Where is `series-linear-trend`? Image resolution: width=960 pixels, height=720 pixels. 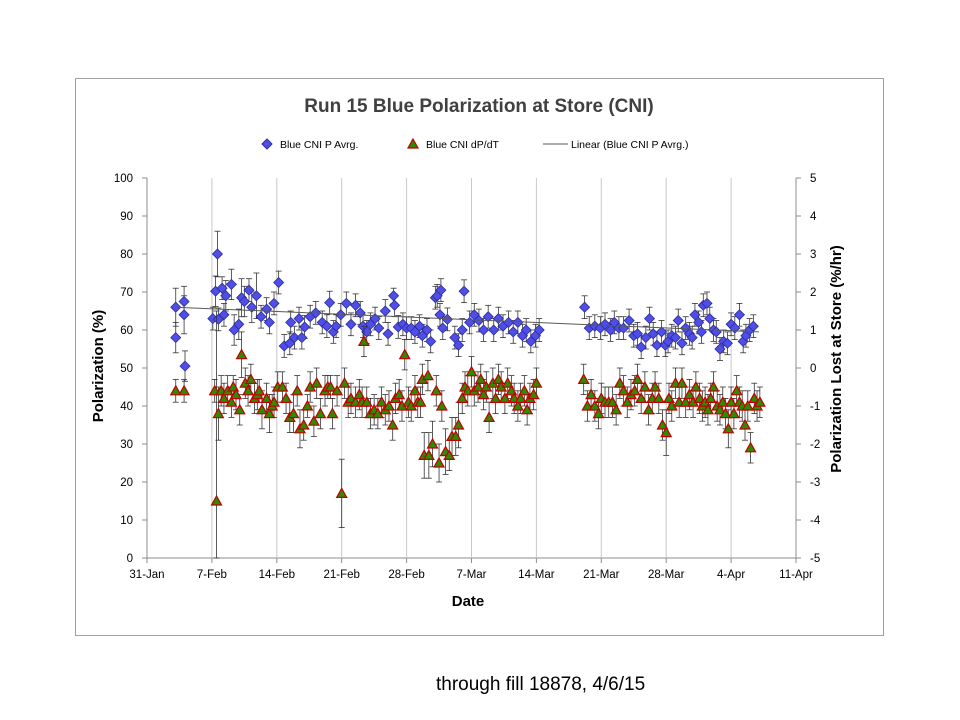
series-linear-trend is located at coordinates (466, 319).